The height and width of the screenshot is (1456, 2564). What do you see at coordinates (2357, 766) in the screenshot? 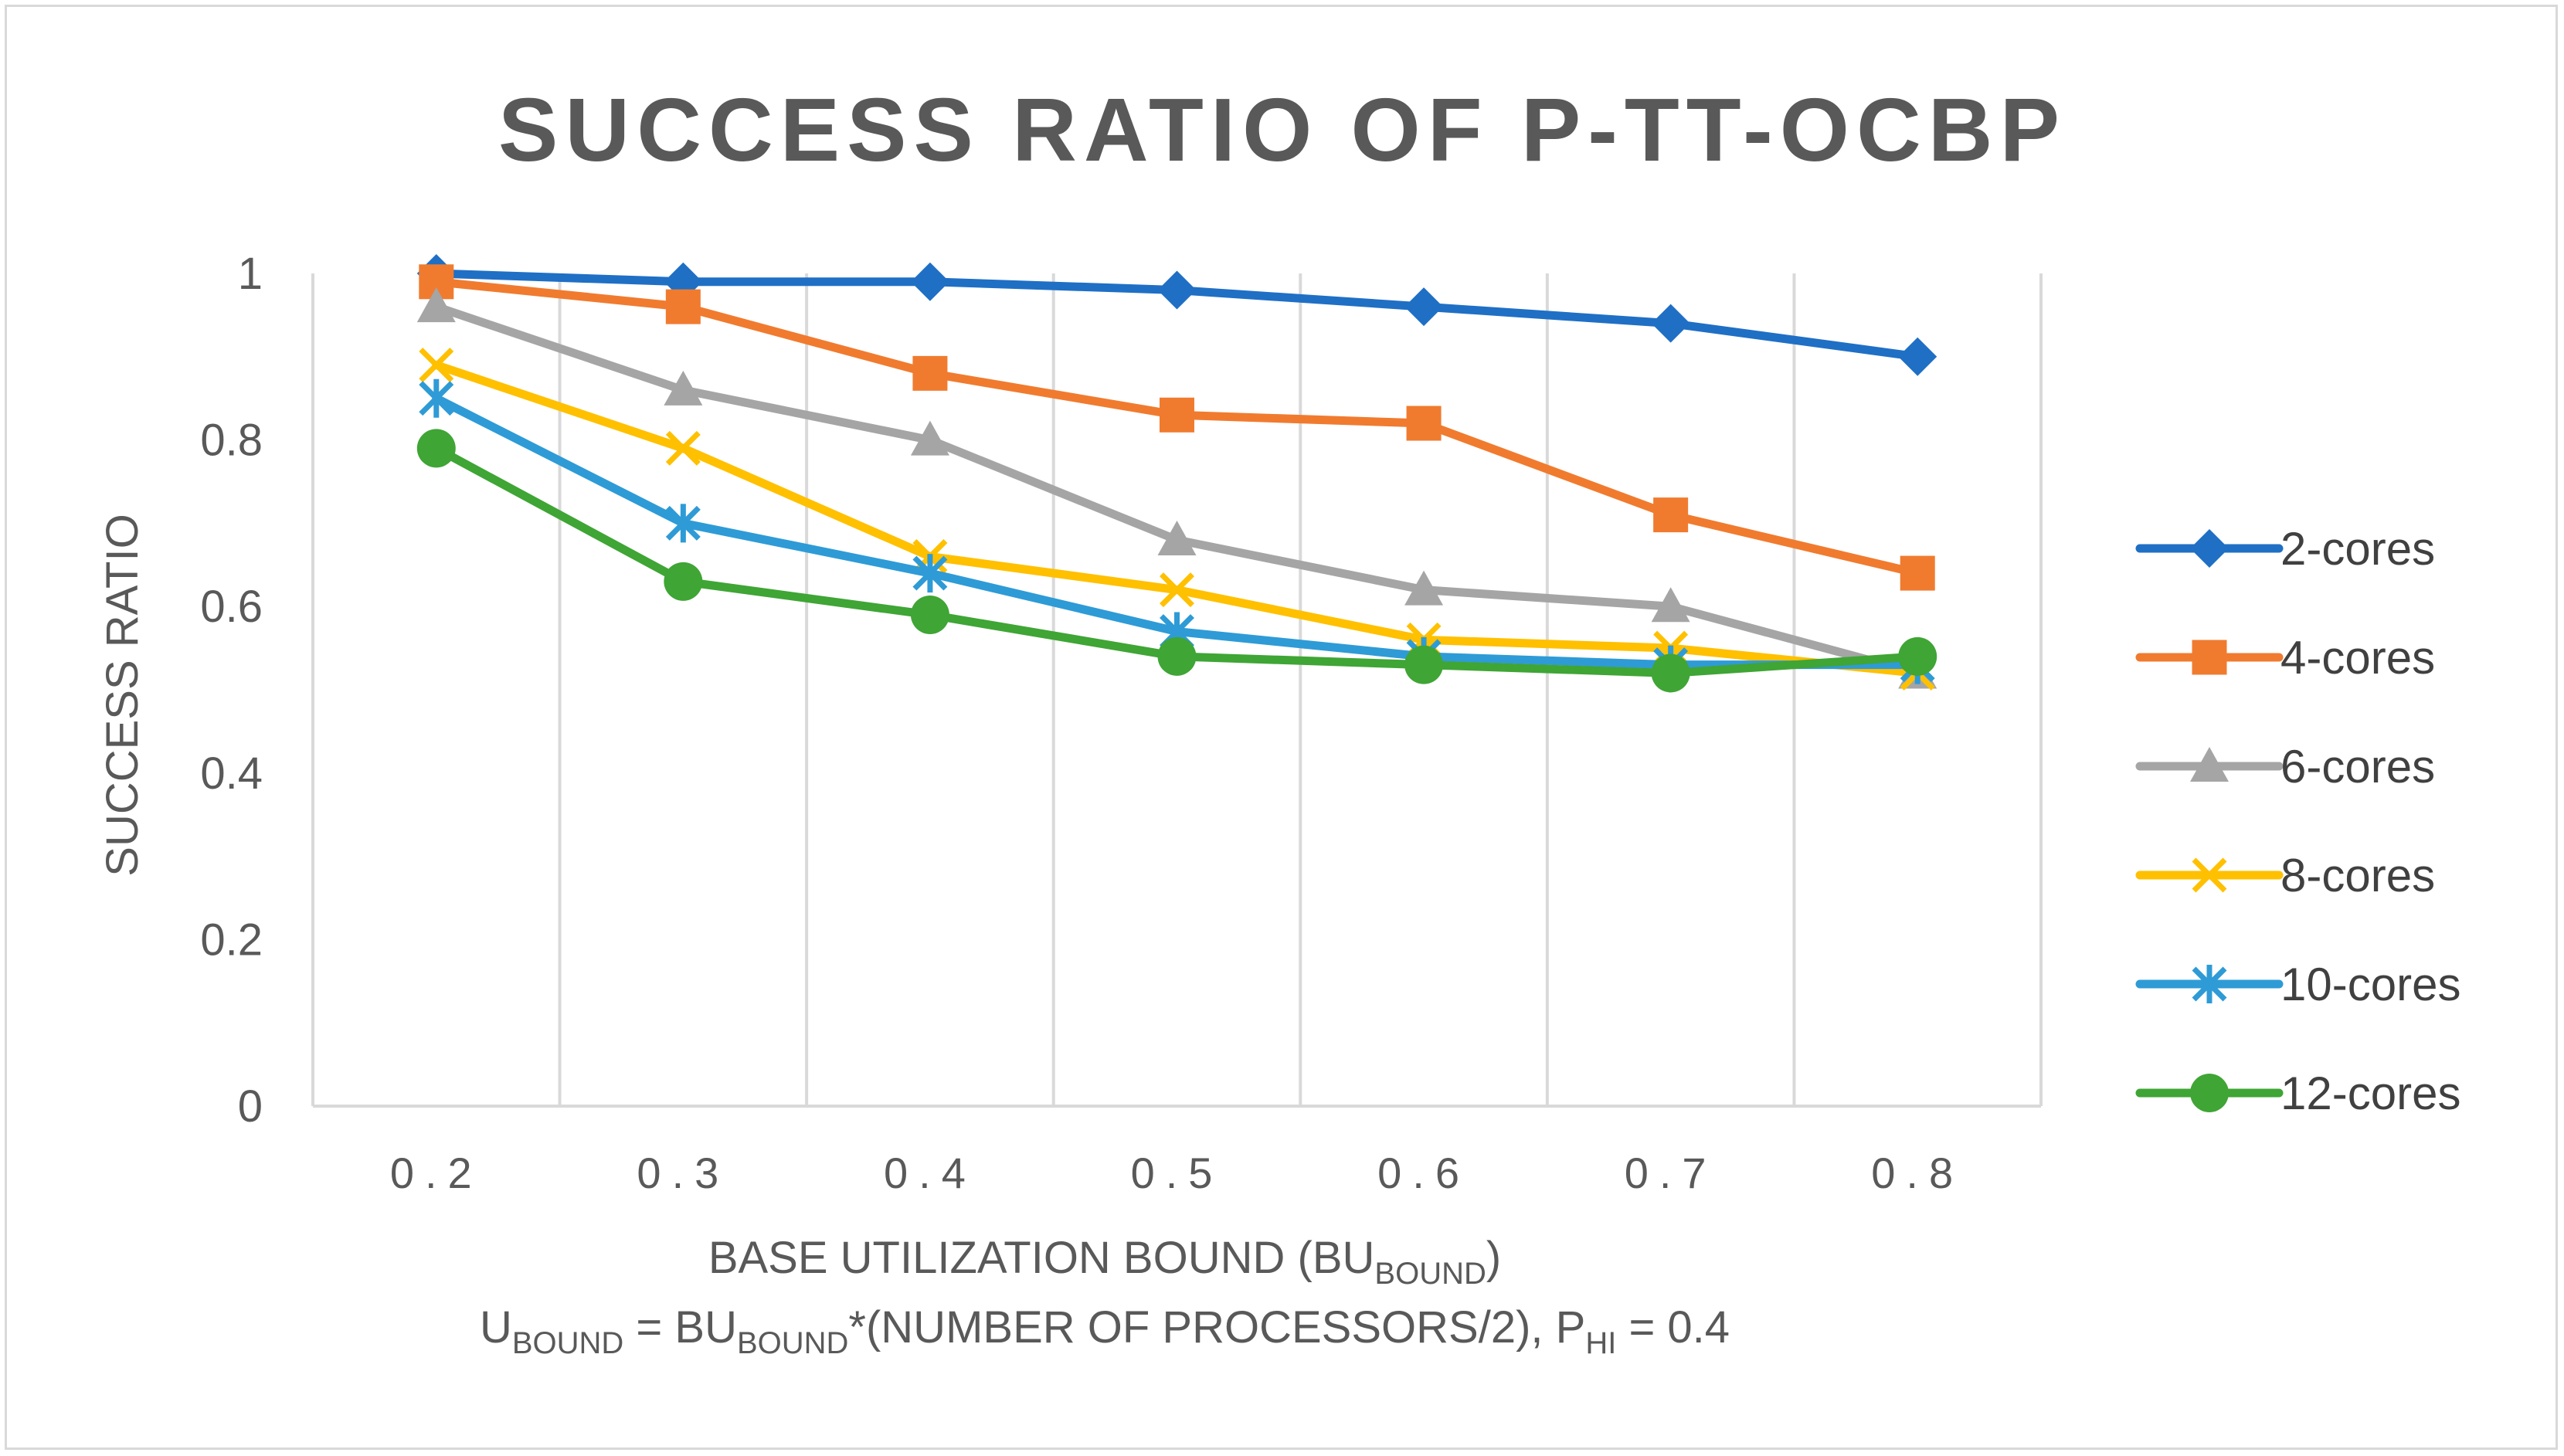
I see `legend-label: 6-cores` at bounding box center [2357, 766].